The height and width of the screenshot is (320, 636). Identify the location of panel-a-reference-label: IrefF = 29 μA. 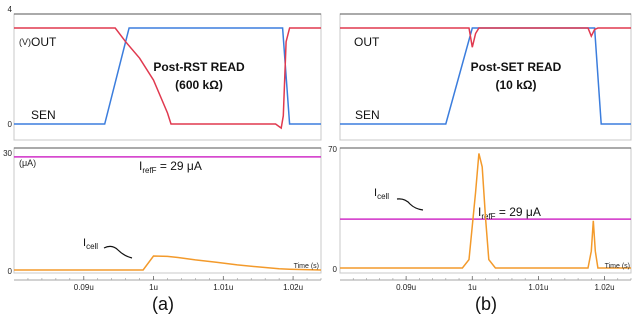
(170, 167).